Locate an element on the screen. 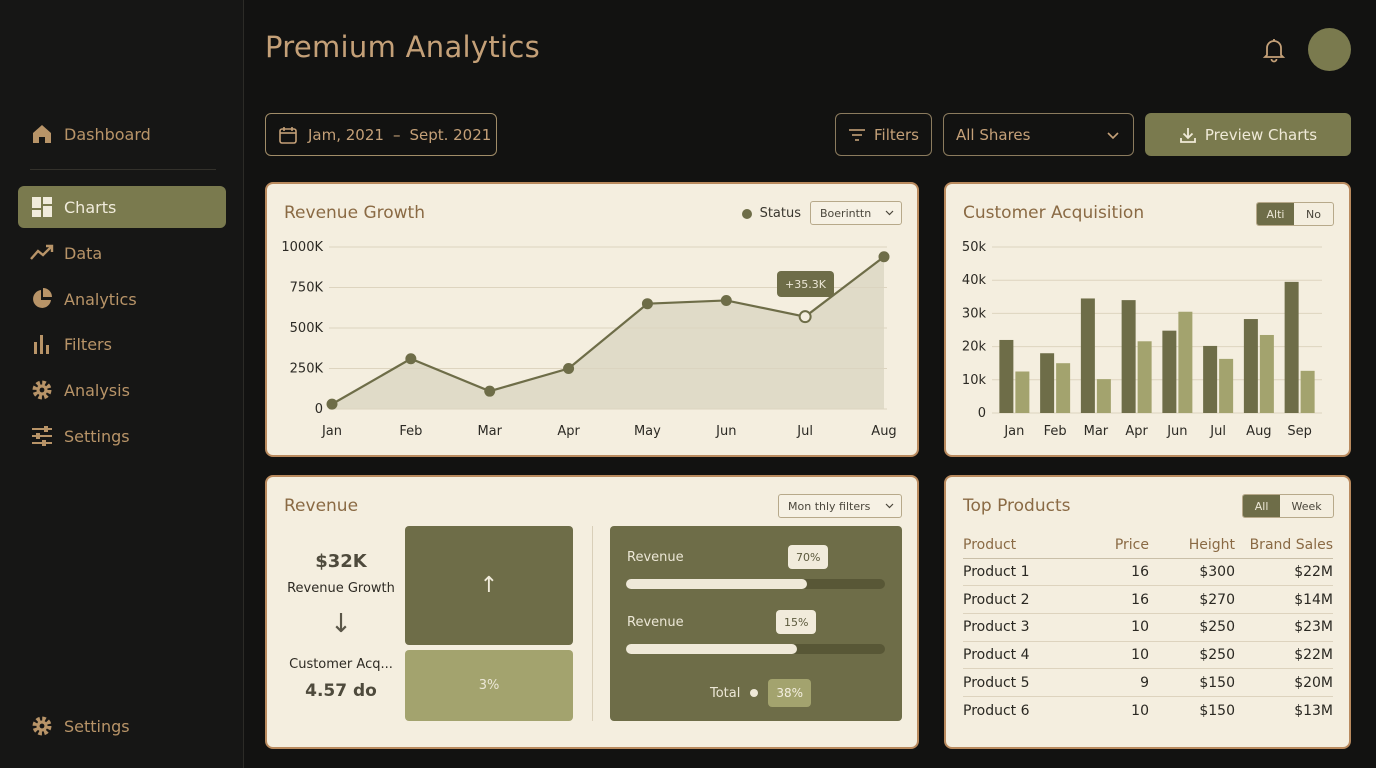  table-row: Product 2 16 $270 $14M is located at coordinates (1148, 599).